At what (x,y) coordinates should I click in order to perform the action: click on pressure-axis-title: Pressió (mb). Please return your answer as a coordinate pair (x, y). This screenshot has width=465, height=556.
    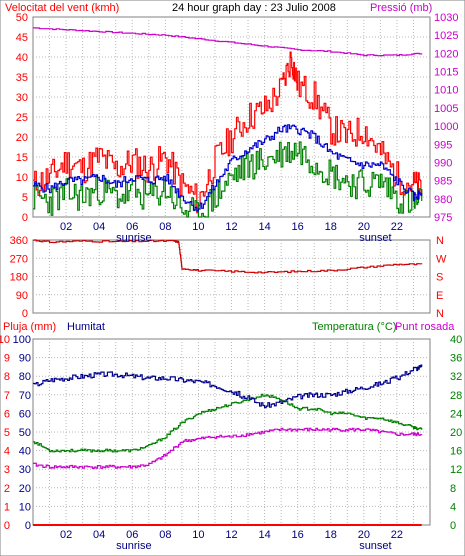
    Looking at the image, I should click on (401, 8).